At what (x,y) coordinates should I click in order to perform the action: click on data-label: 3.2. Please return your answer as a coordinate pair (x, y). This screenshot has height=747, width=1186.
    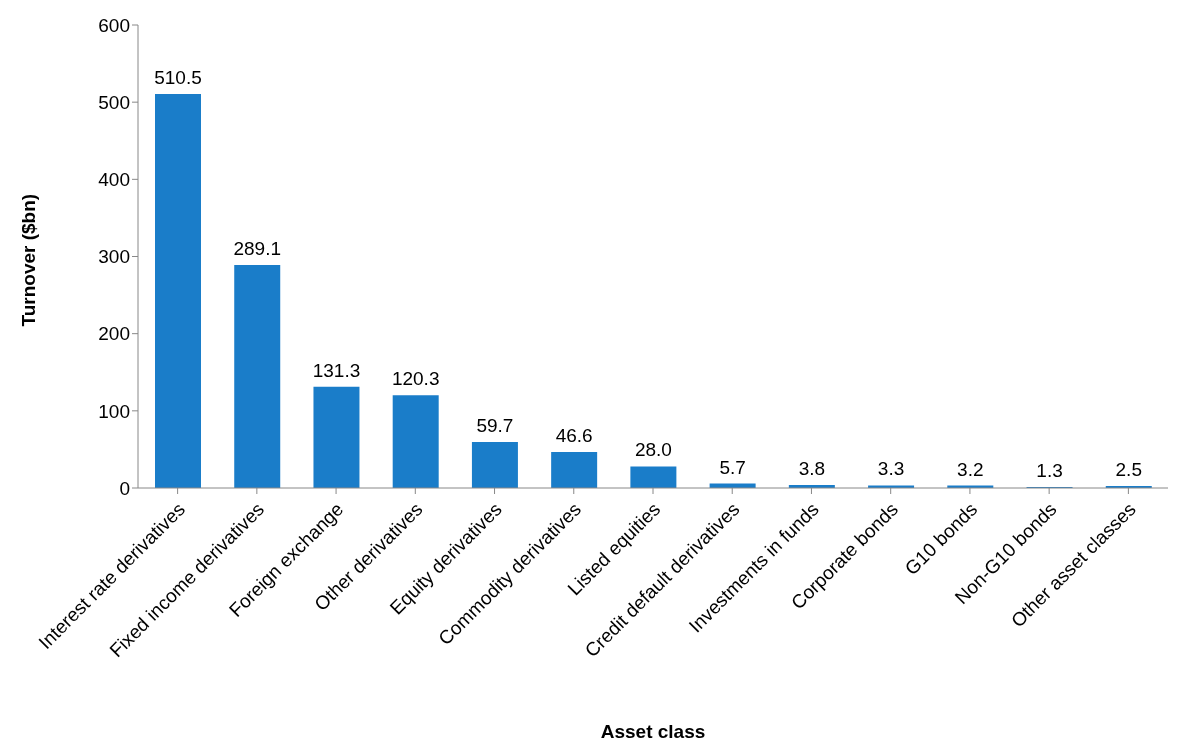
    Looking at the image, I should click on (970, 469).